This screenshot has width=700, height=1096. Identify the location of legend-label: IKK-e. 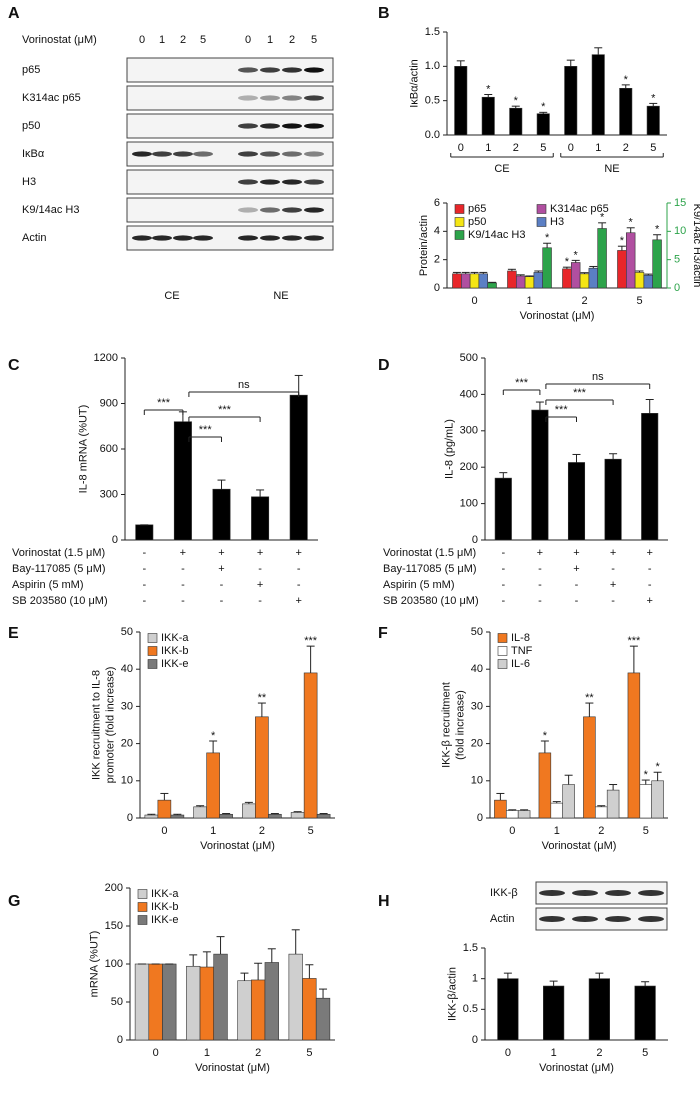
(175, 664).